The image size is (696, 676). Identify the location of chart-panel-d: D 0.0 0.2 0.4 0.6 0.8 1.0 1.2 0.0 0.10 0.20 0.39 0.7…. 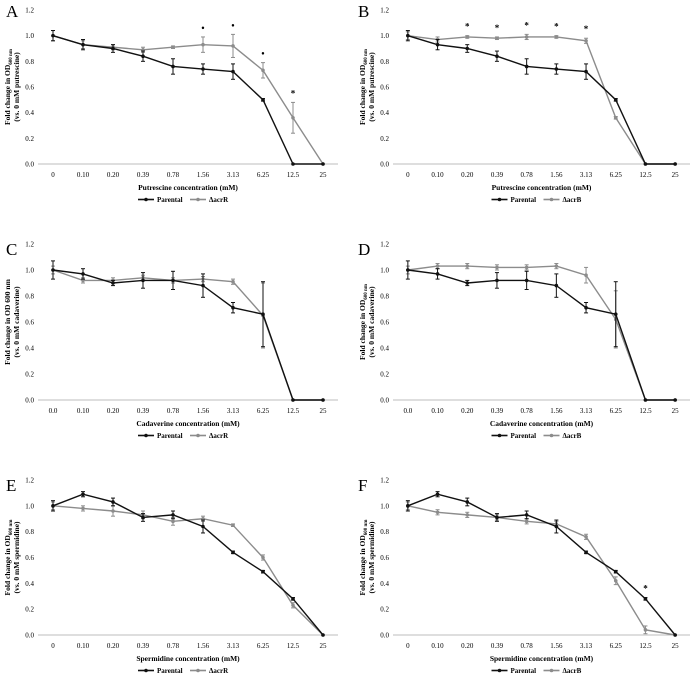
(524, 340).